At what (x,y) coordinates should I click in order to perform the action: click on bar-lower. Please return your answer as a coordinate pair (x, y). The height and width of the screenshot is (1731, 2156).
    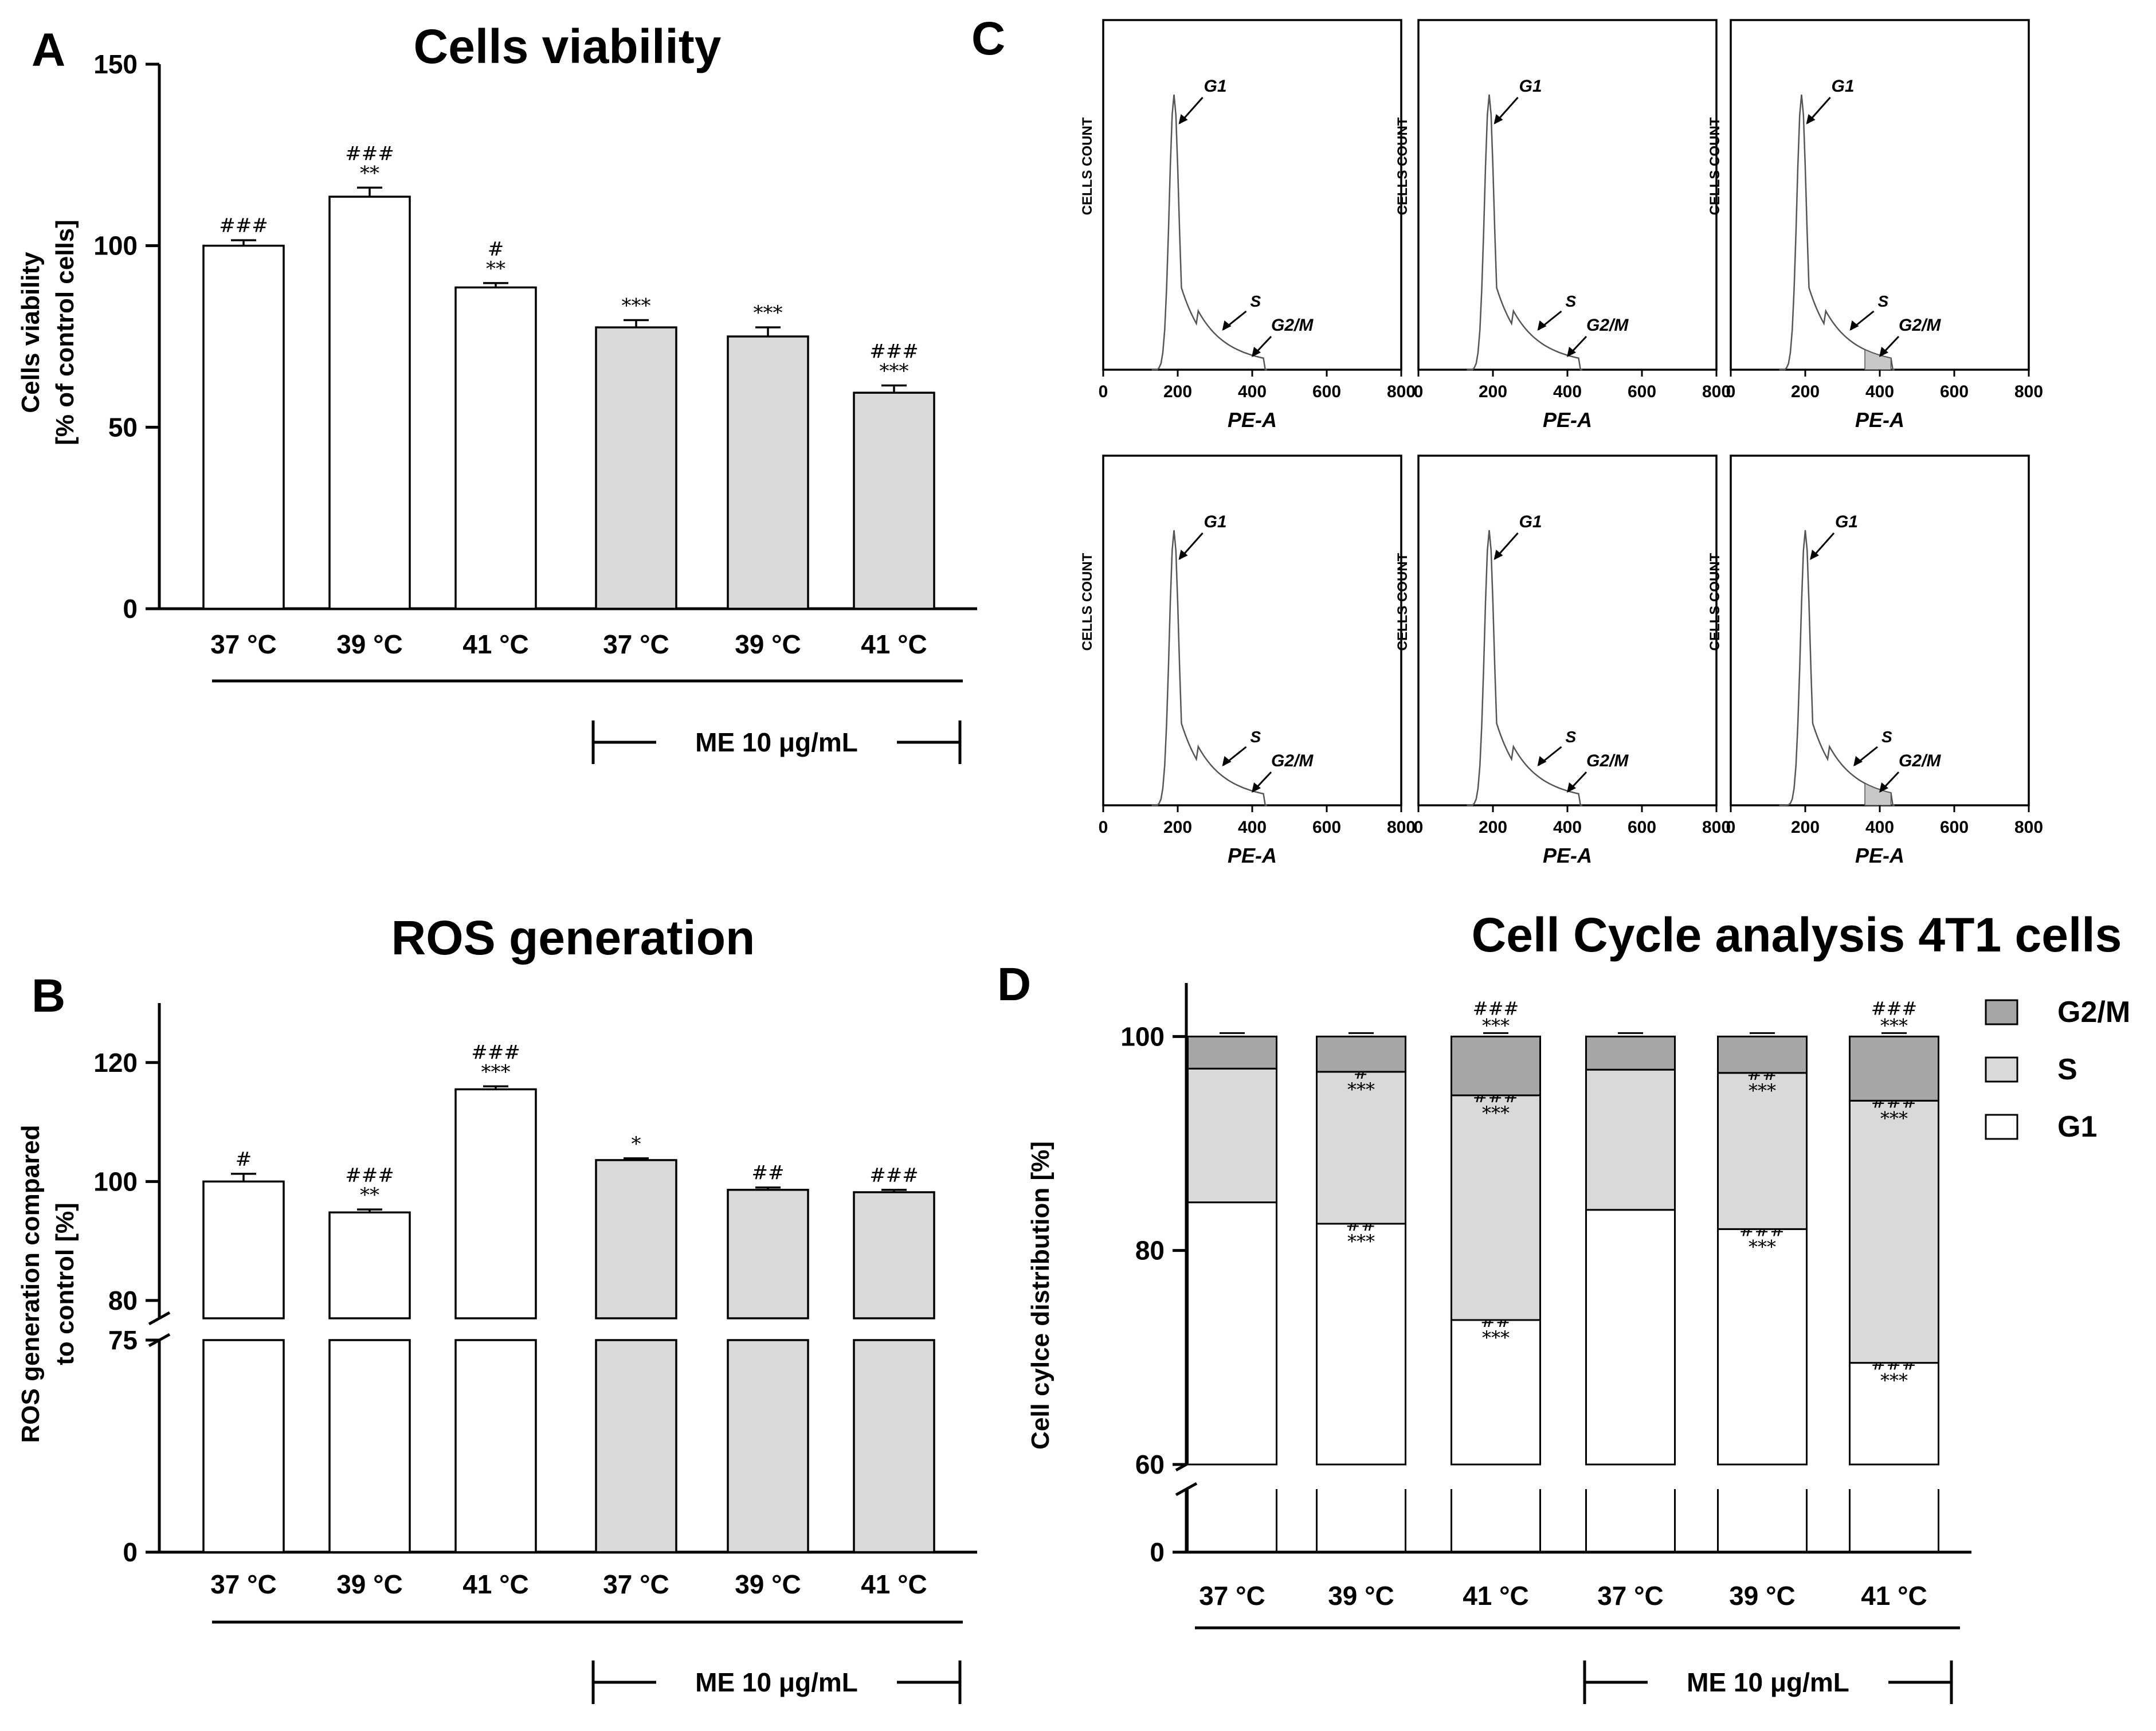
    Looking at the image, I should click on (894, 1446).